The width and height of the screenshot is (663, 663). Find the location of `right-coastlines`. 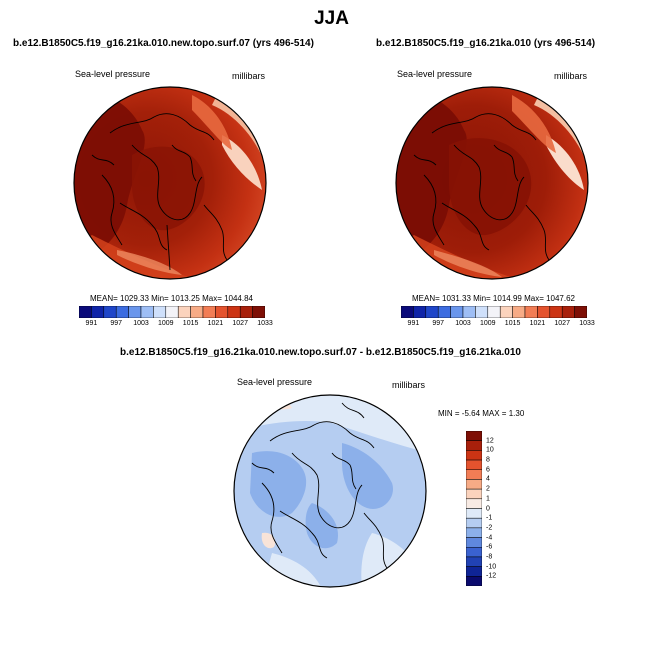

right-coastlines is located at coordinates (481, 187).